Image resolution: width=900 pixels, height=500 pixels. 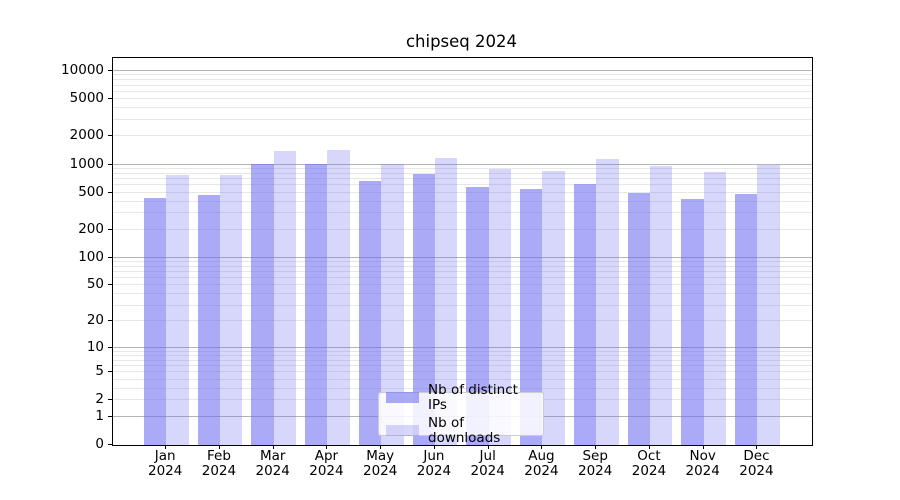 I want to click on x-tick-label: Aug 2024, so click(x=541, y=463).